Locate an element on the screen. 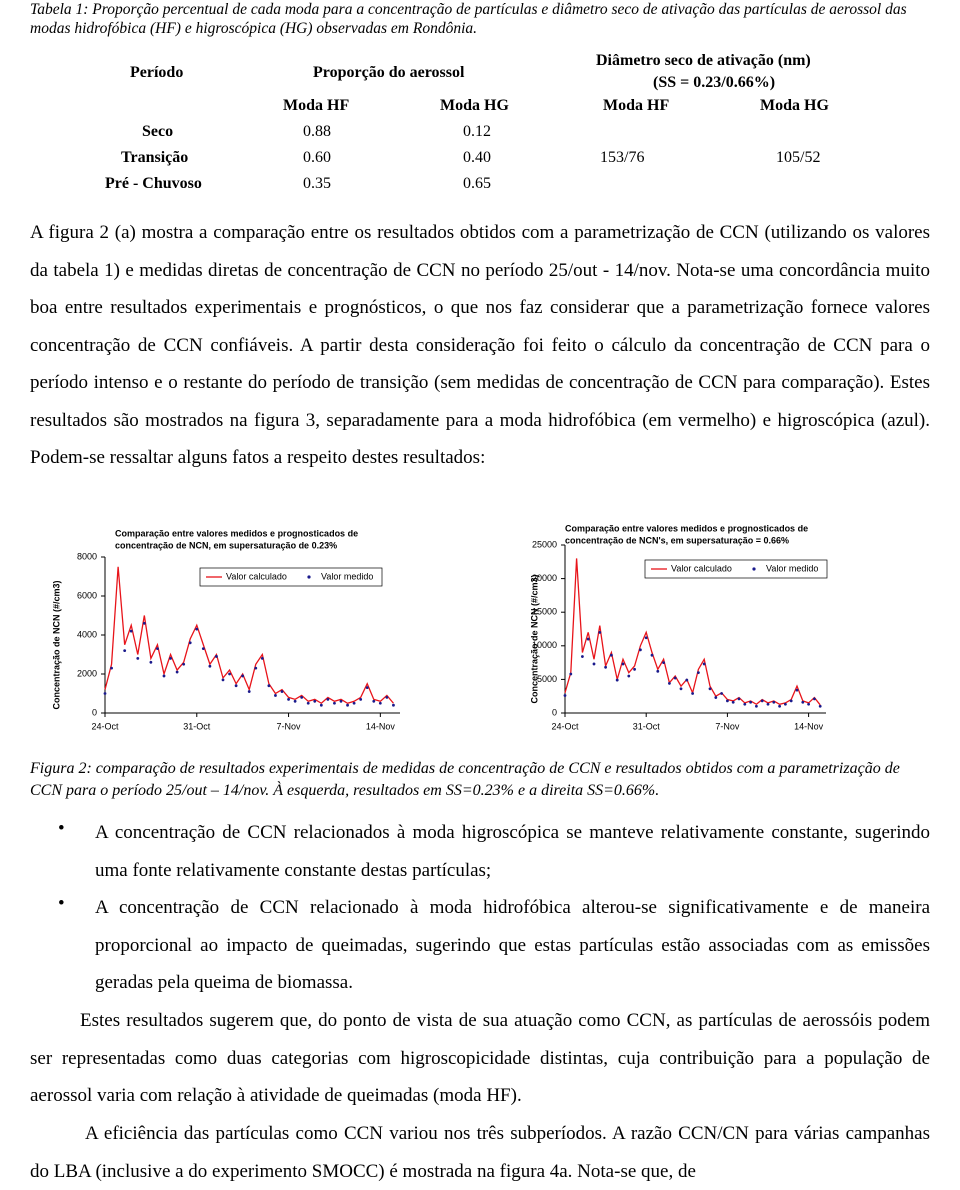 The width and height of the screenshot is (960, 1190). y-tick-label: 4000 is located at coordinates (87, 634).